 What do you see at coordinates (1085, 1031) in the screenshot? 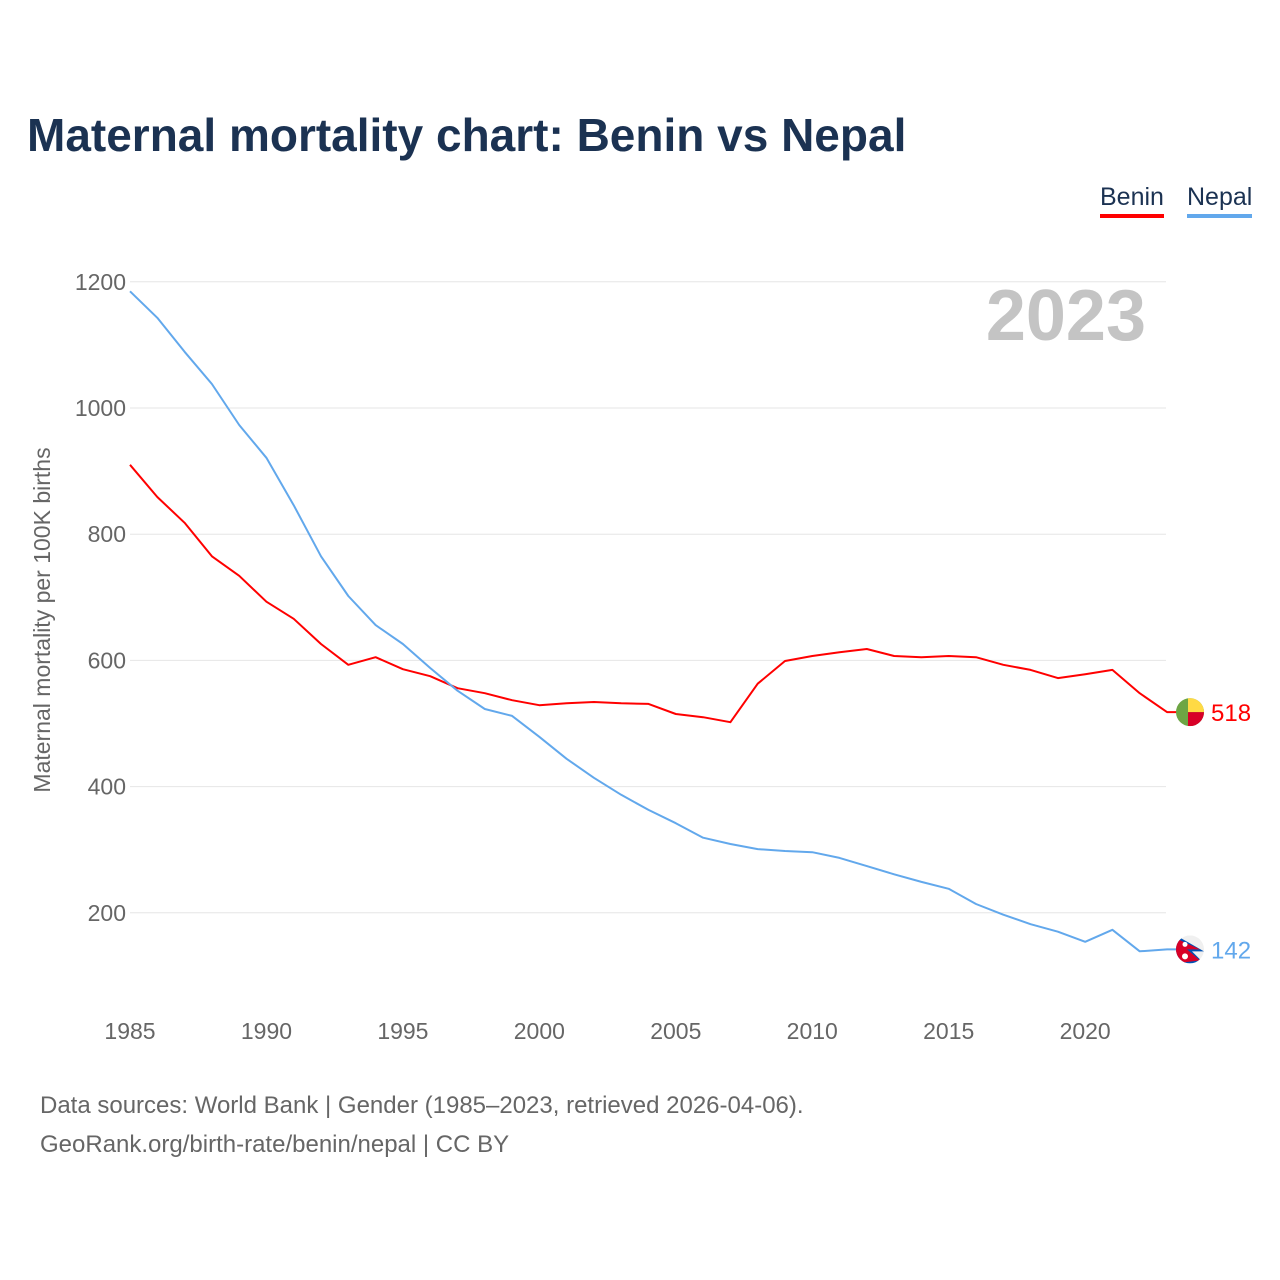
I see `x-tick-label: 2020` at bounding box center [1085, 1031].